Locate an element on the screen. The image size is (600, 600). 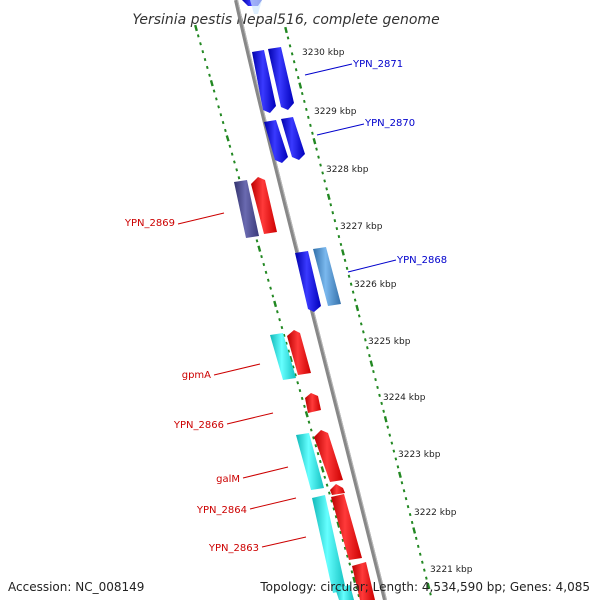
kbp-label: 3221 kbp is located at coordinates (451, 570).